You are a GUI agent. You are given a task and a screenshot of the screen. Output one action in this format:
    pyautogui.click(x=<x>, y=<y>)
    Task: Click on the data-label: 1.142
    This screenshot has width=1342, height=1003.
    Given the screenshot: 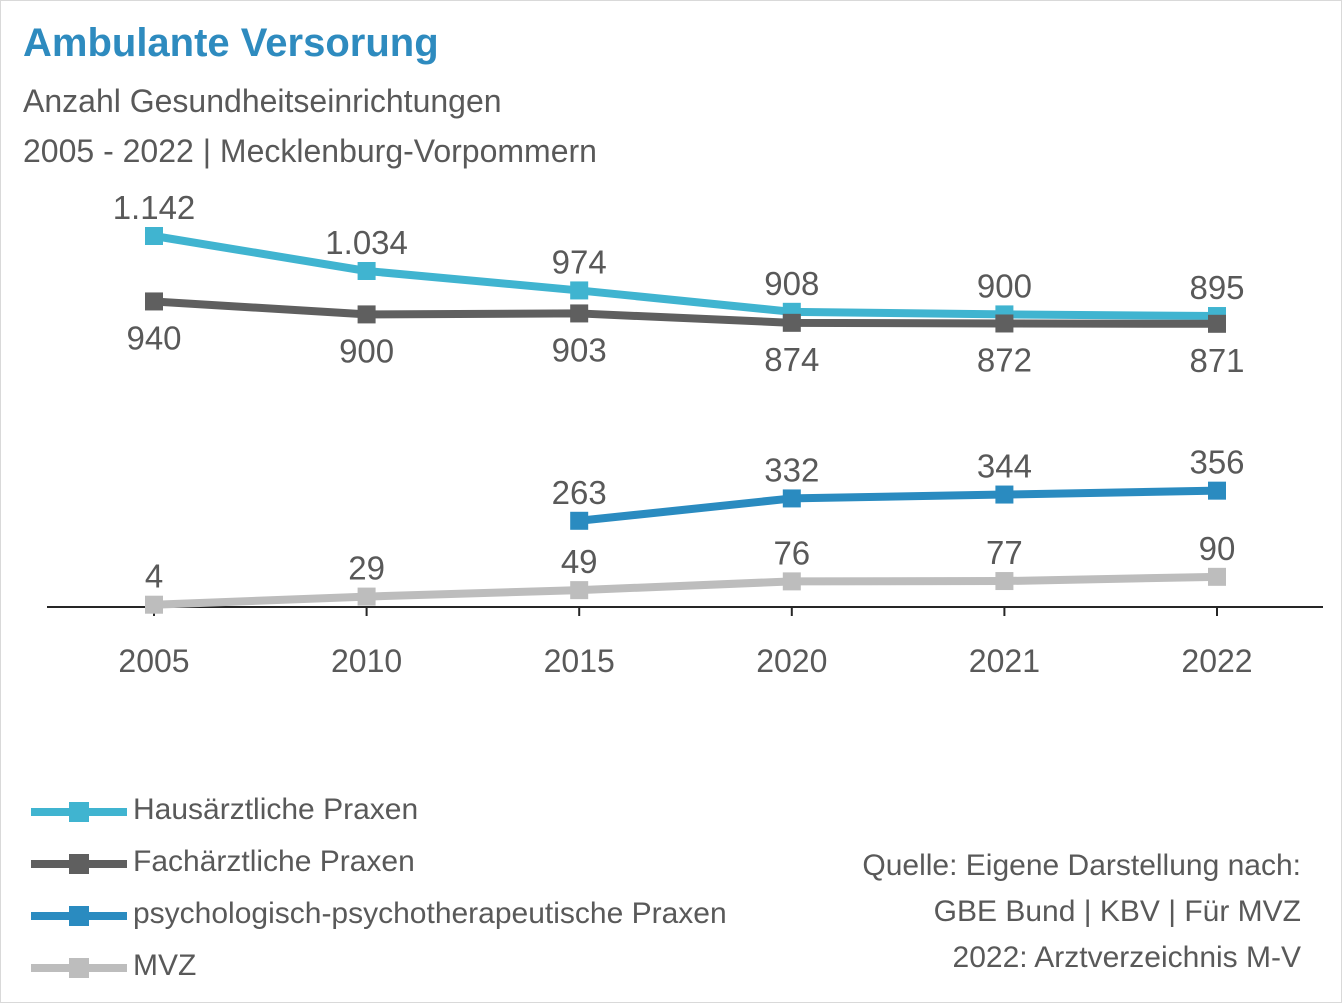 What is the action you would take?
    pyautogui.click(x=154, y=207)
    